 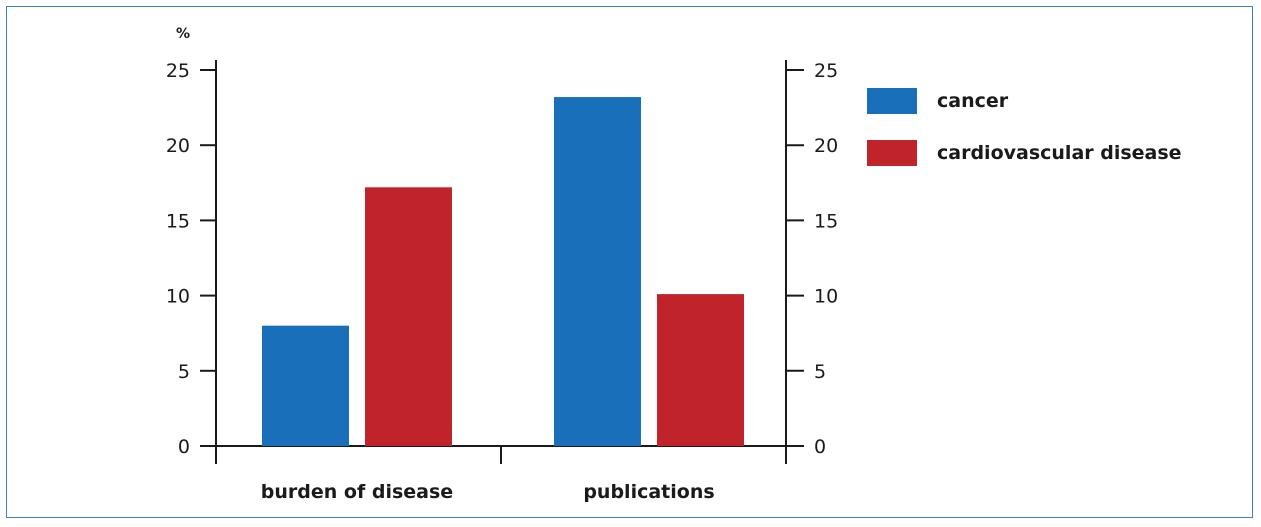 I want to click on legend-label: cancer, so click(x=973, y=101).